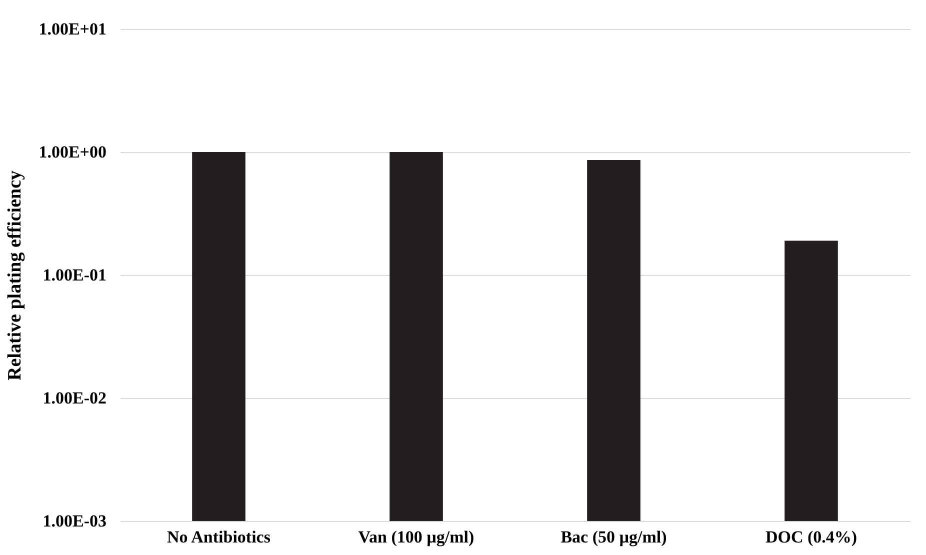 Image resolution: width=926 pixels, height=555 pixels. I want to click on x-tick-label: No Antibiotics, so click(219, 537).